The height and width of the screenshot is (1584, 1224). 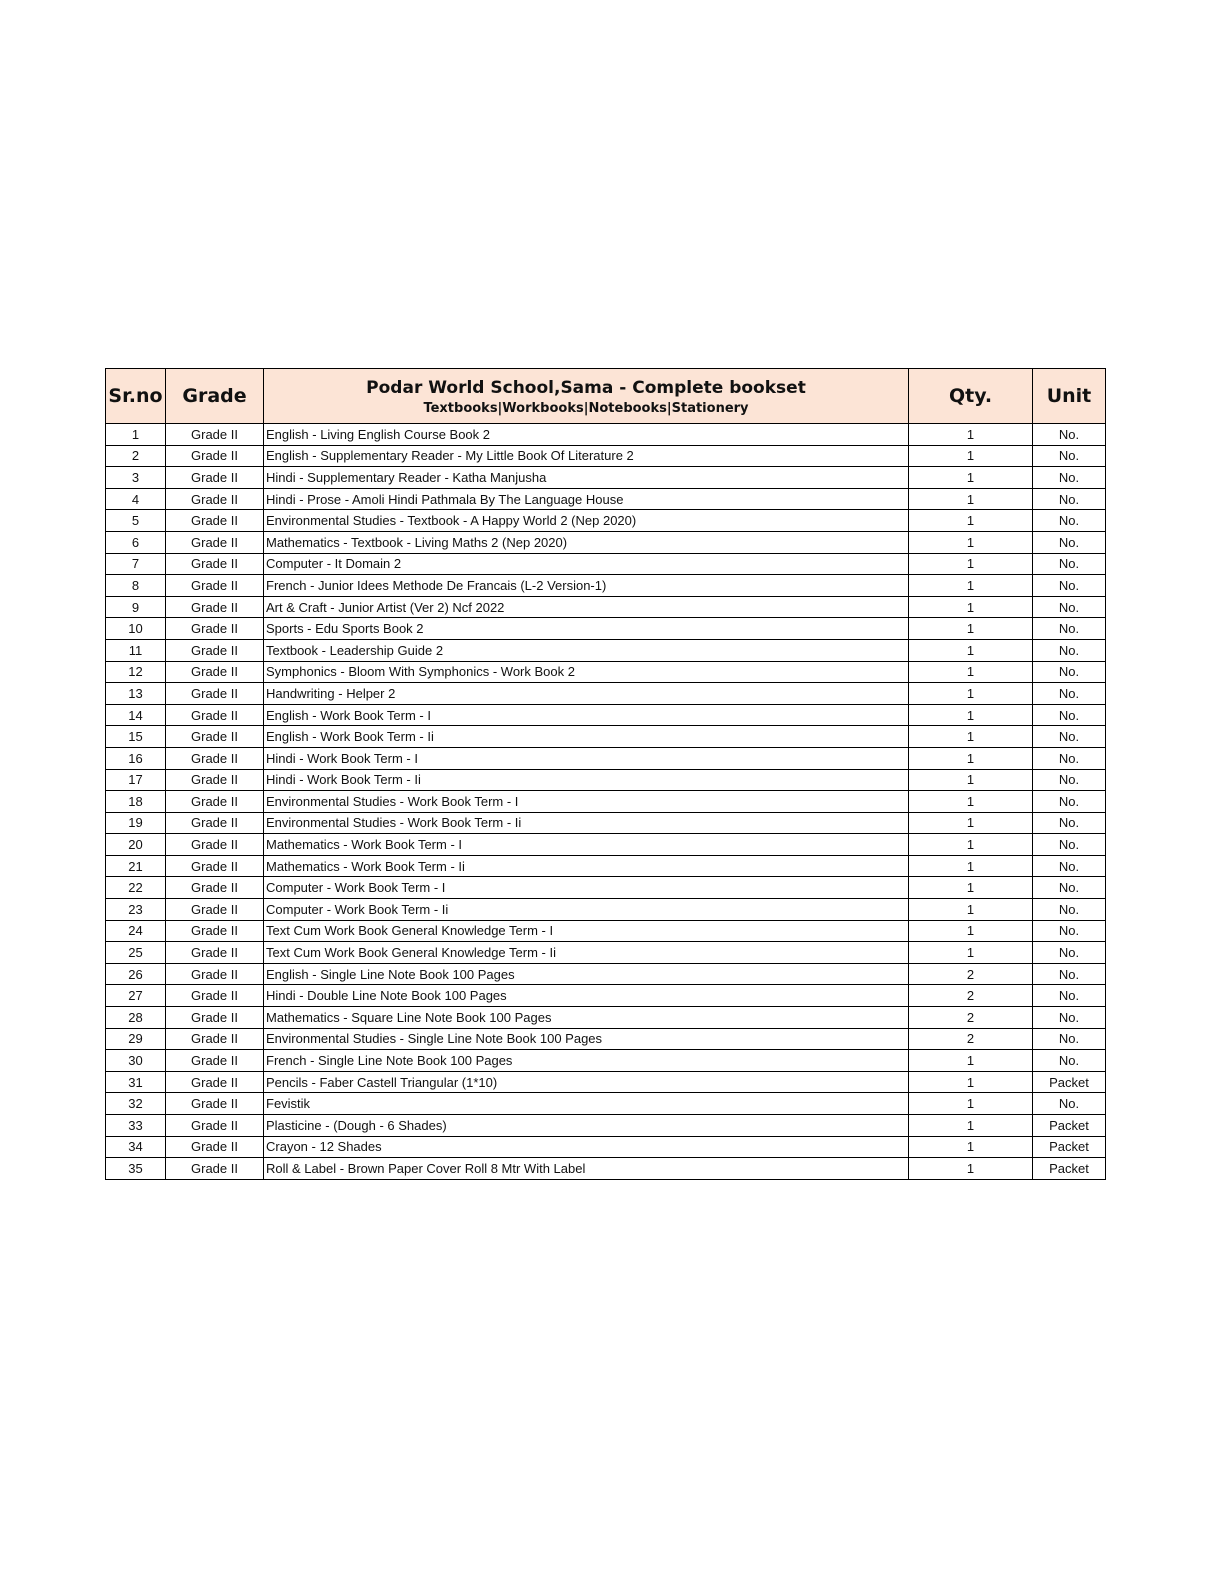 I want to click on srno-cell: 6, so click(x=135, y=542).